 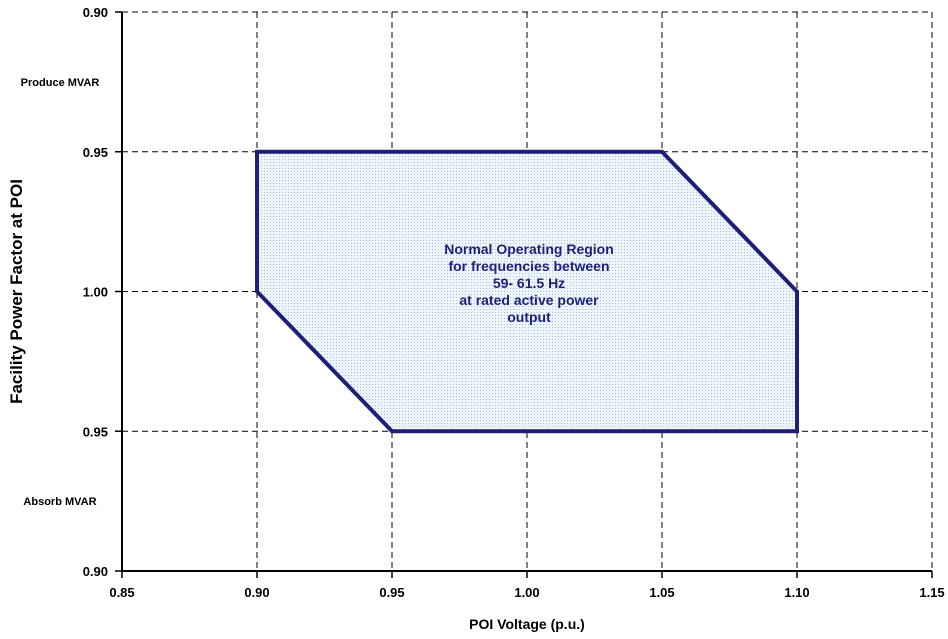 I want to click on region-label-line: for frequencies between, so click(x=528, y=266).